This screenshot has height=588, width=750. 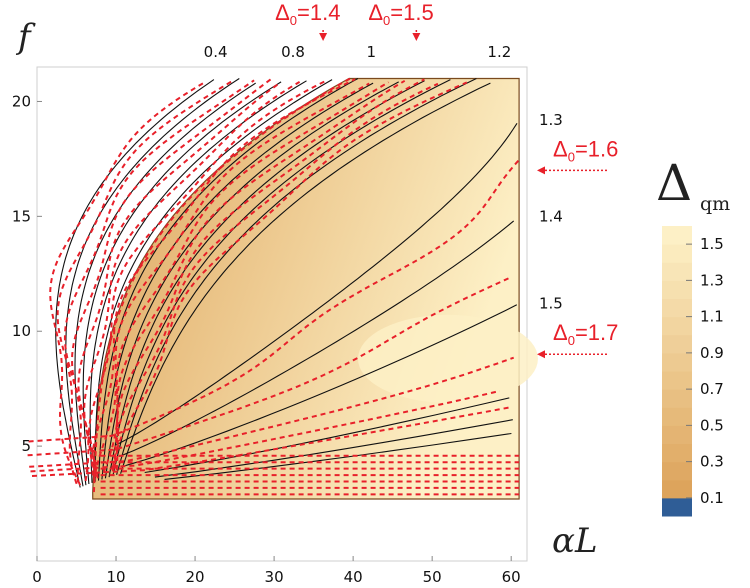 I want to click on colorbar-label-0.1: 0.1, so click(x=712, y=498).